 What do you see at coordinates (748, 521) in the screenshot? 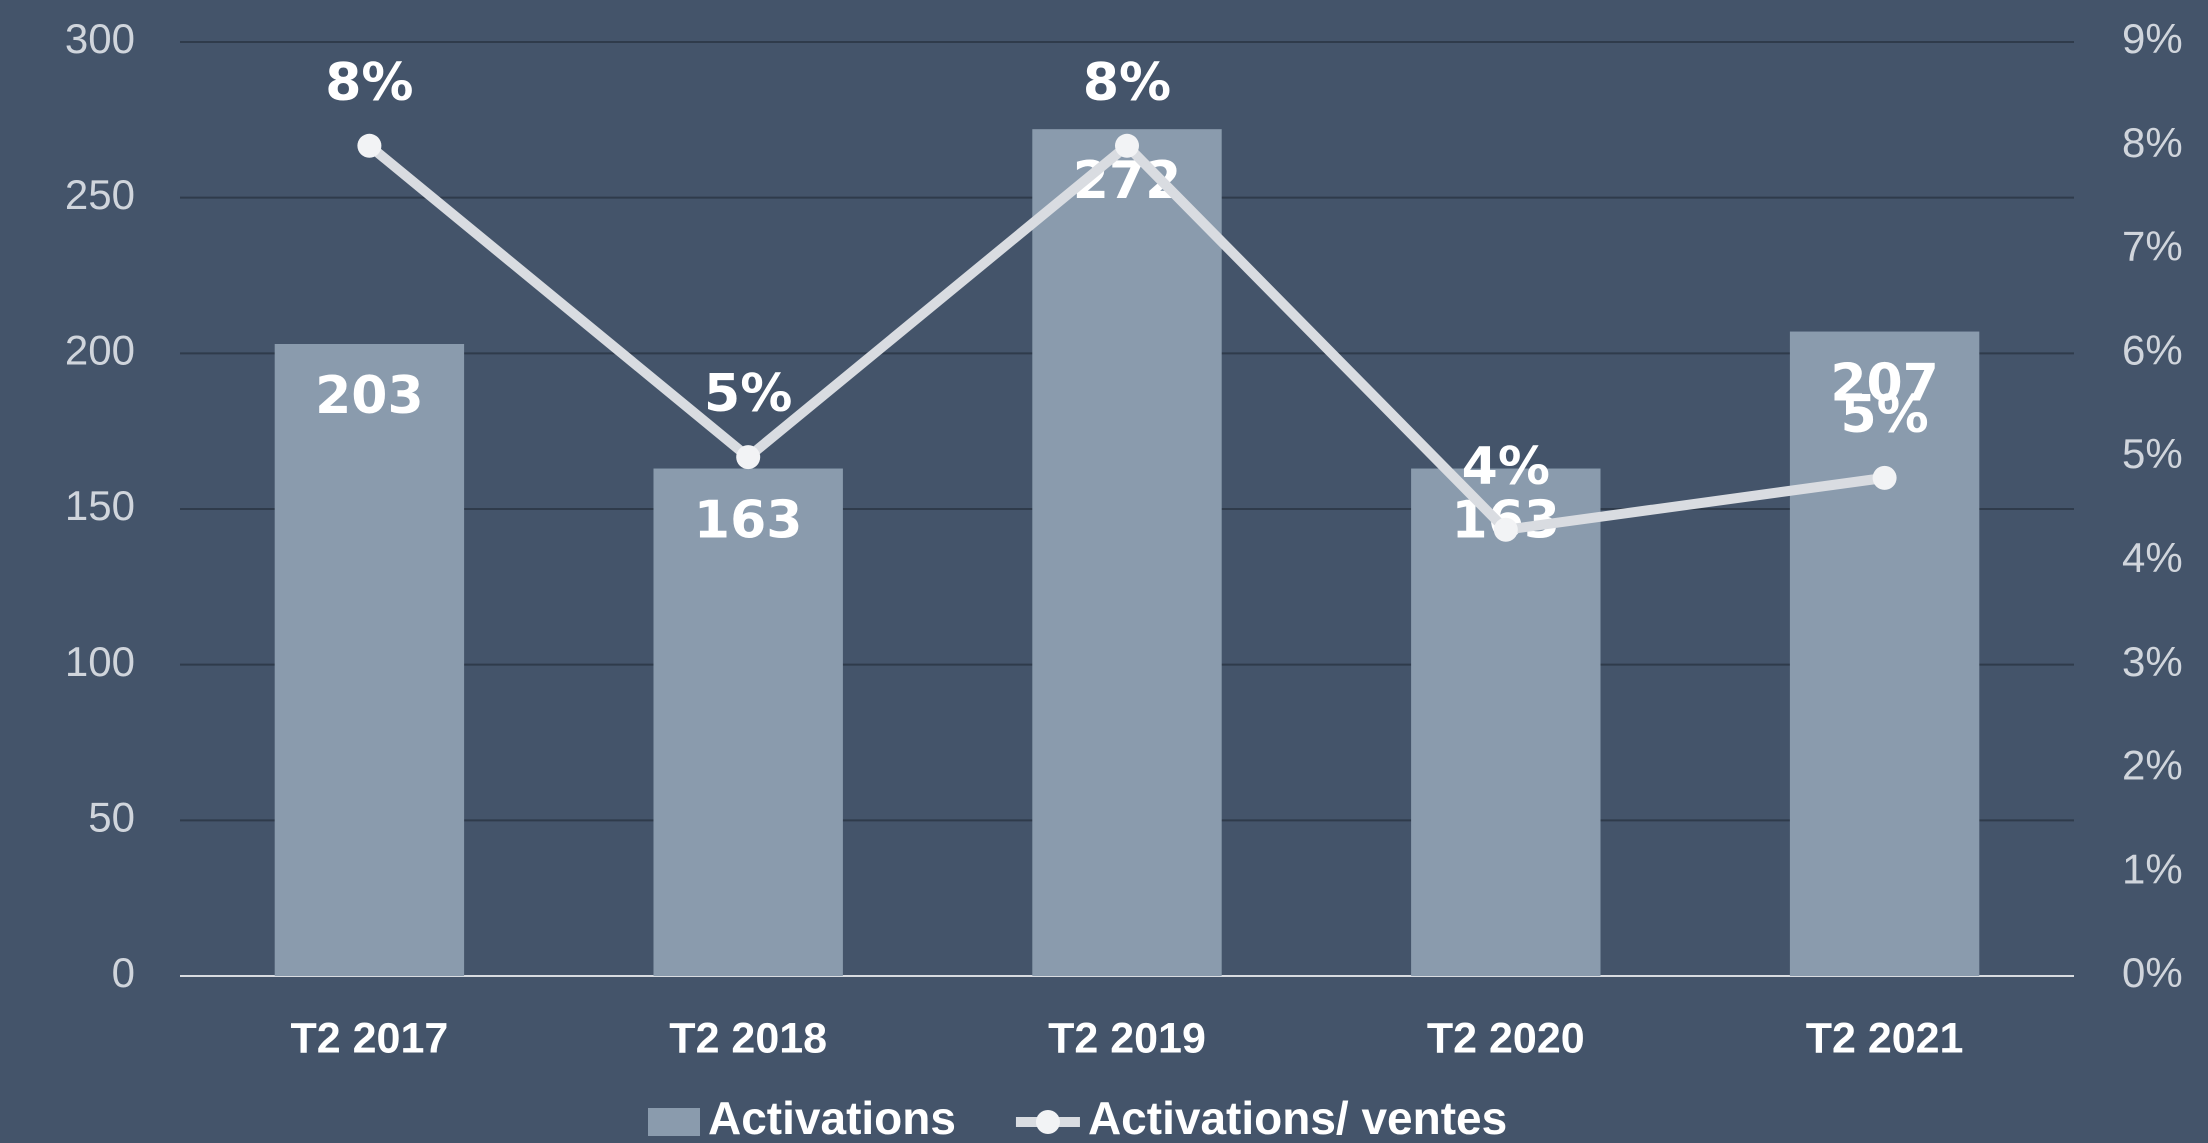
I see `bar-value-label: 163` at bounding box center [748, 521].